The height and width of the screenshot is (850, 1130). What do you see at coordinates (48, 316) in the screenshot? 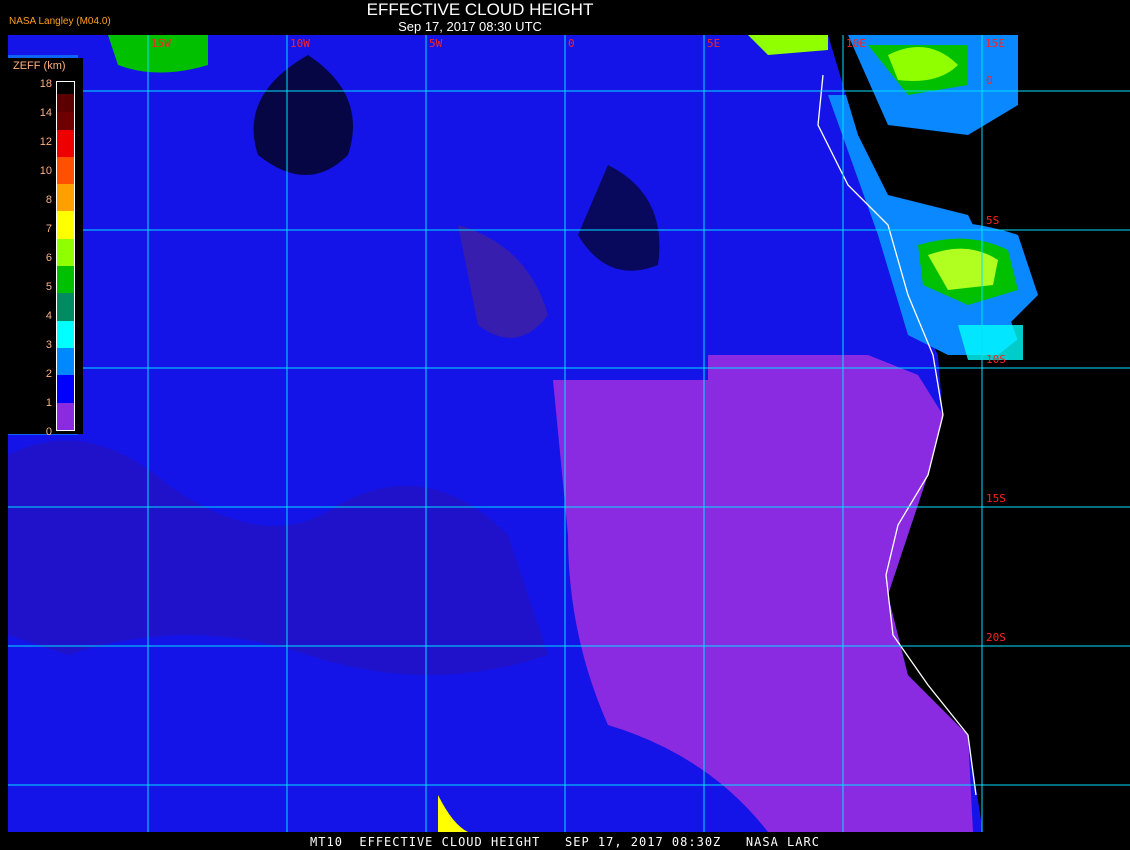
I see `legend-tick-label: 4` at bounding box center [48, 316].